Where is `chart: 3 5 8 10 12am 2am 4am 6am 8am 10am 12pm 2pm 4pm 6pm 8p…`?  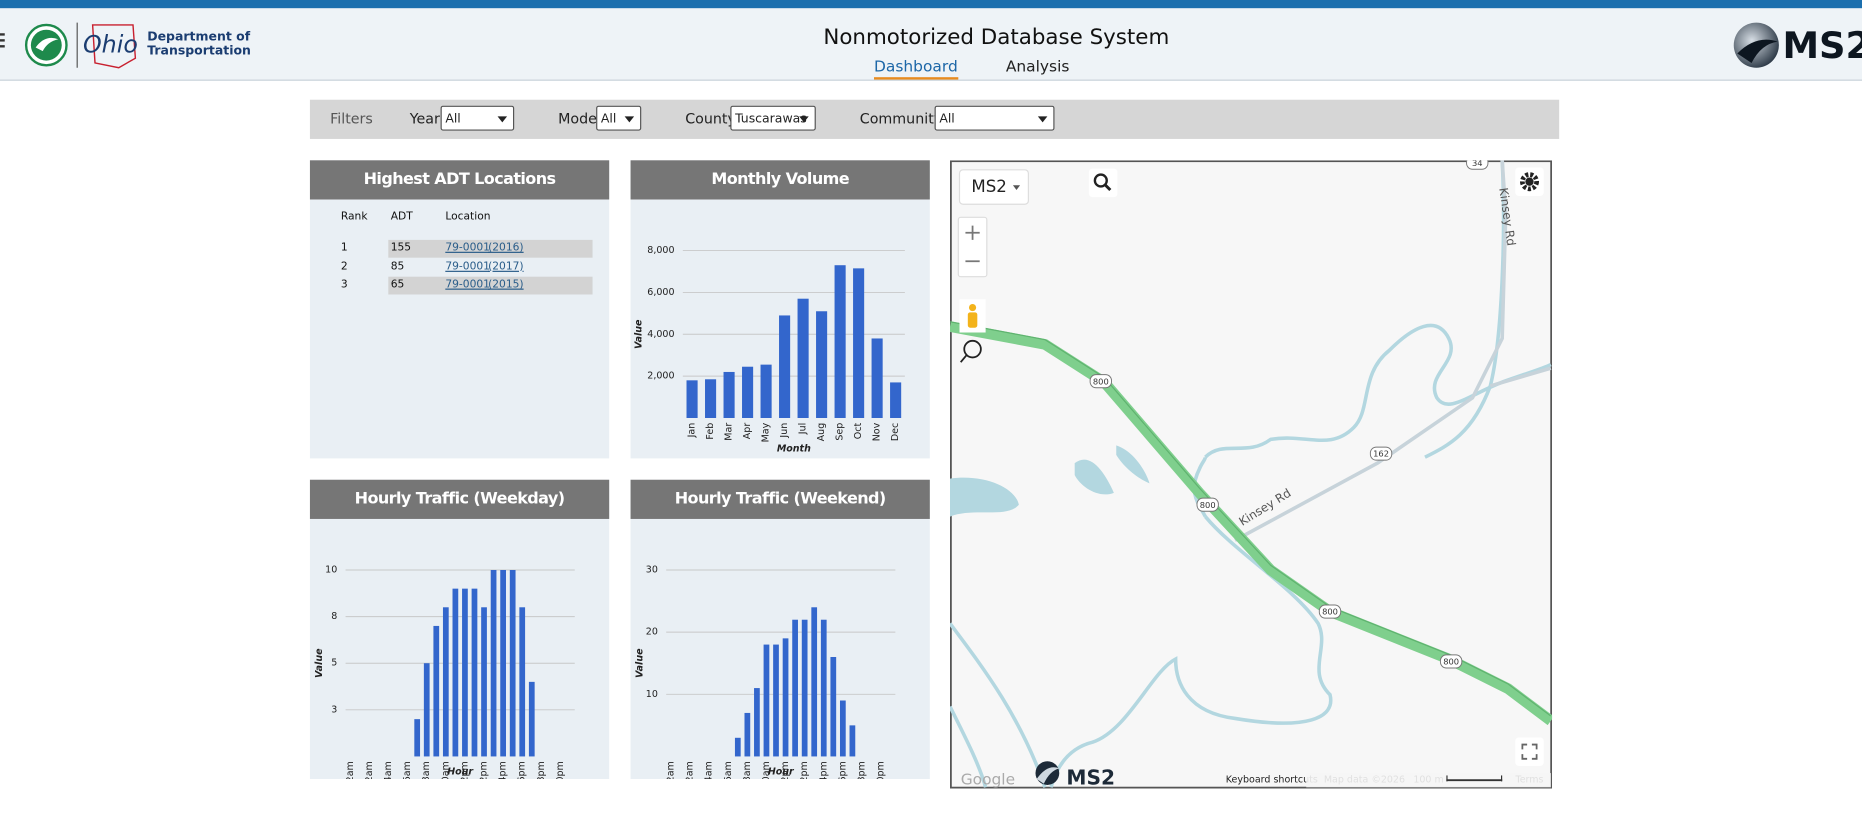
chart: 3 5 8 10 12am 2am 4am 6am 8am 10am 12pm 2pm 4pm 6pm 8p… is located at coordinates (444, 677).